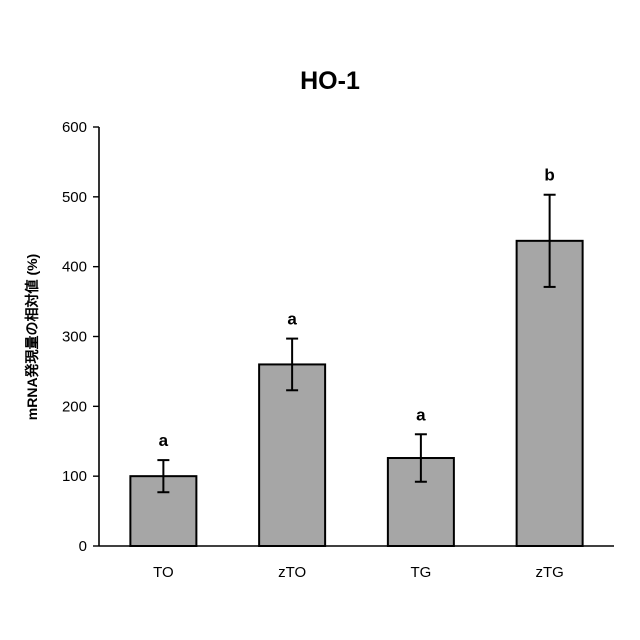  Describe the element at coordinates (549, 572) in the screenshot. I see `x-tick-label: zTG` at that location.